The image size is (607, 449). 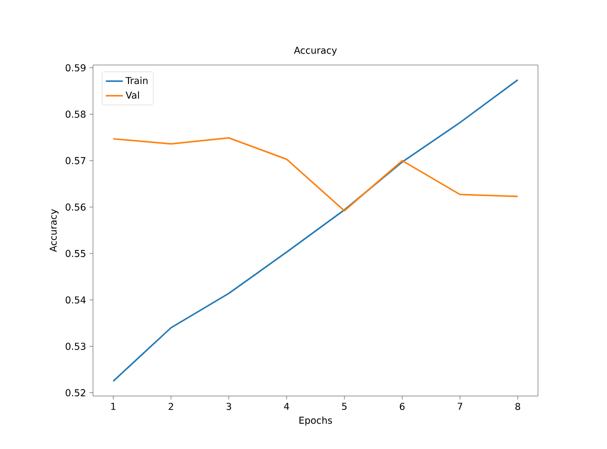 What do you see at coordinates (517, 406) in the screenshot?
I see `x-tick-label: 8` at bounding box center [517, 406].